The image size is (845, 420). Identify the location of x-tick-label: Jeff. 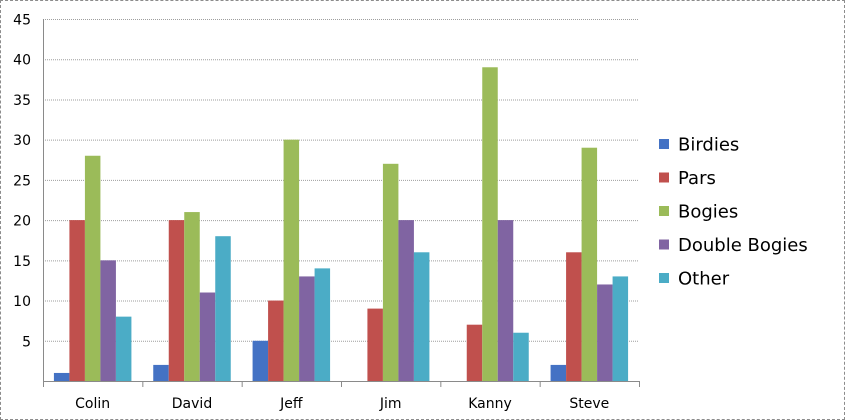
(291, 404).